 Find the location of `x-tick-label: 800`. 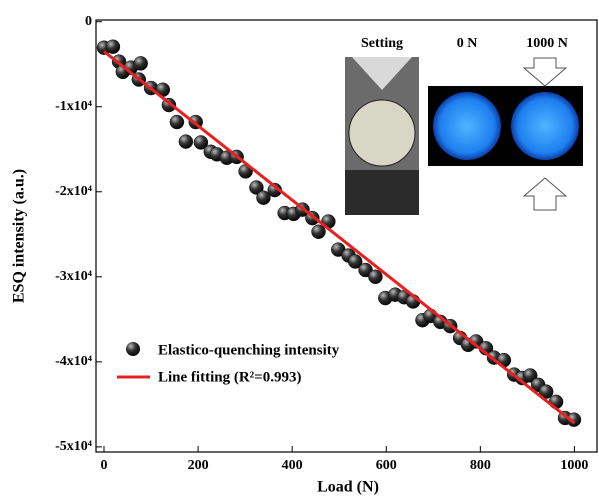

x-tick-label: 800 is located at coordinates (480, 465).